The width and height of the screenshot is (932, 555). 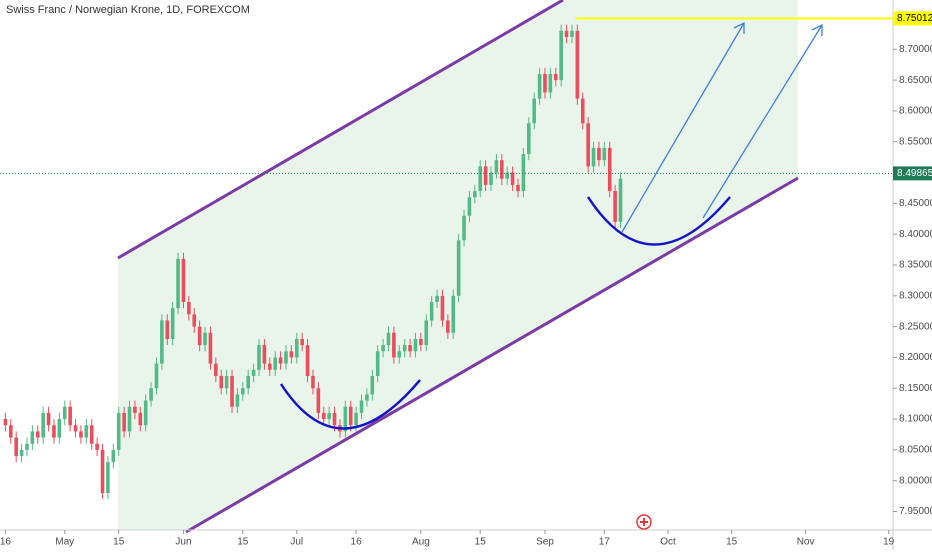 What do you see at coordinates (762, 121) in the screenshot?
I see `arrow` at bounding box center [762, 121].